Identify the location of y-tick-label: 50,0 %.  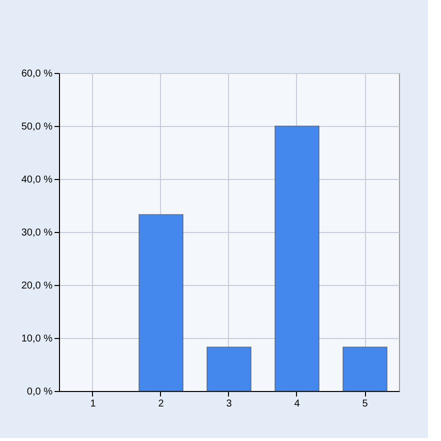
(37, 127).